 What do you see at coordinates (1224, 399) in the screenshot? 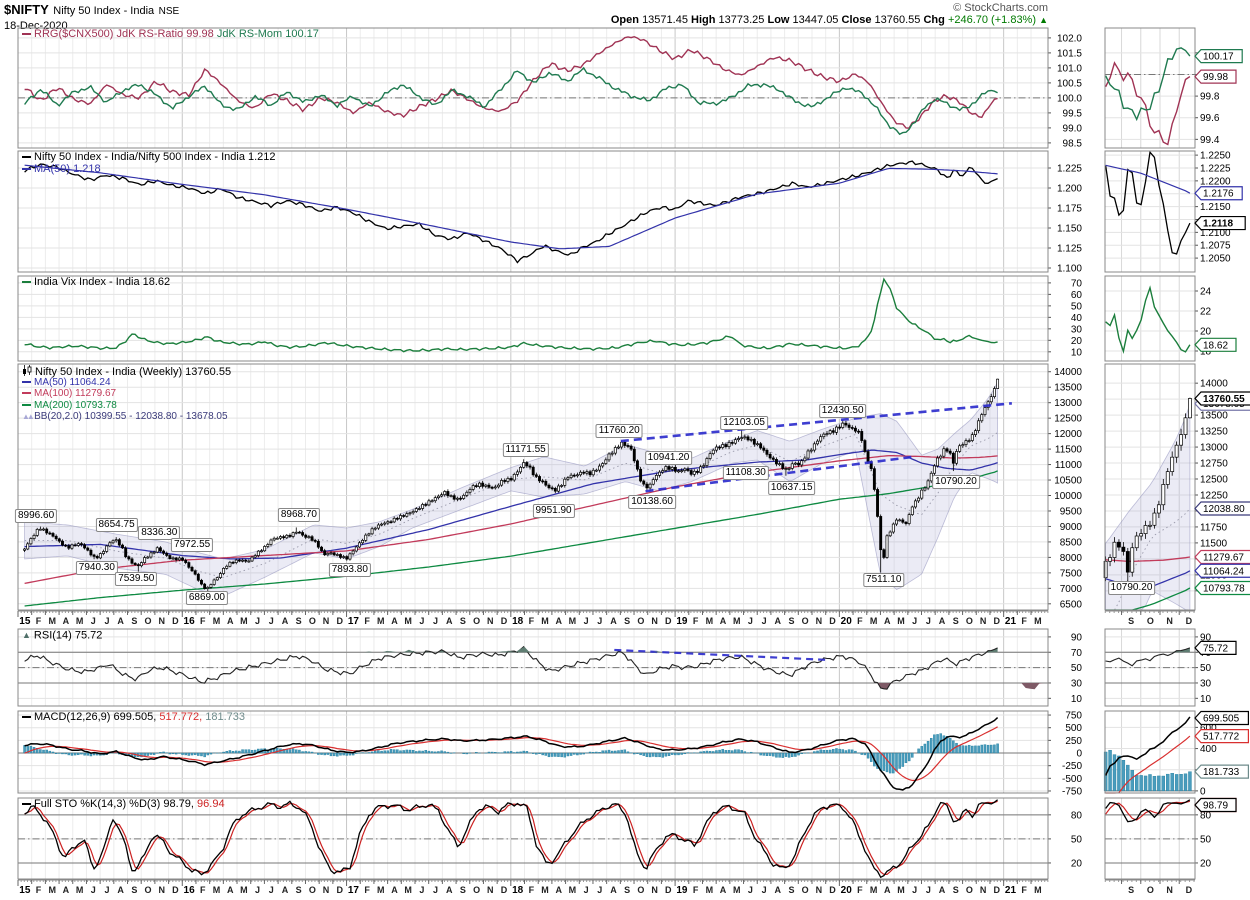
I see `svg-text: 13760.55` at bounding box center [1224, 399].